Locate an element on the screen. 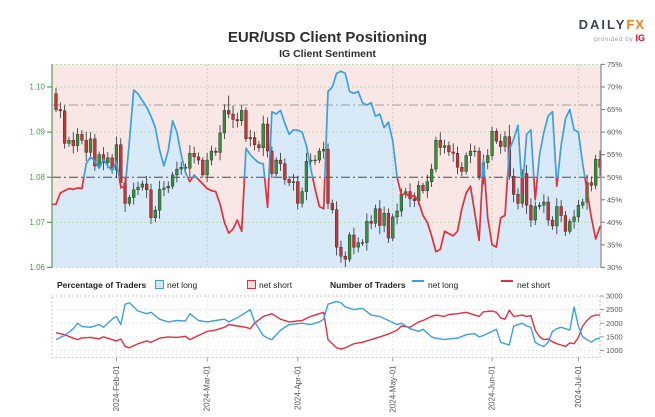 The image size is (655, 417). logo-daily-text: DAILY is located at coordinates (602, 24).